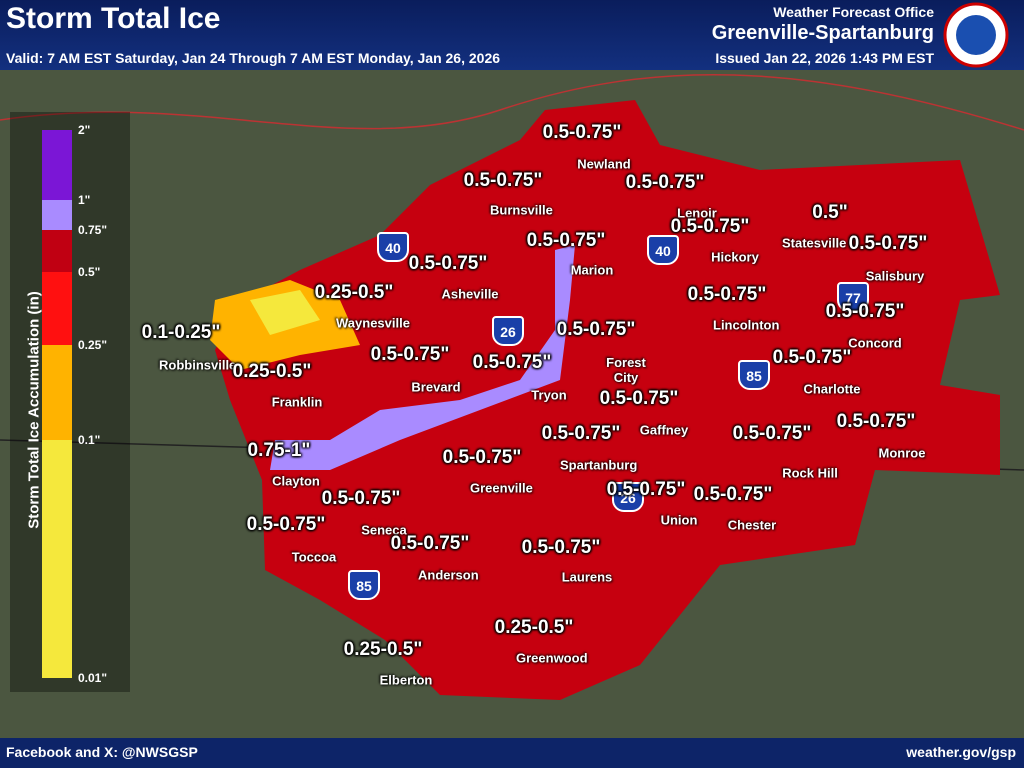 This screenshot has height=768, width=1024. I want to click on city-label: Salisbury, so click(895, 276).